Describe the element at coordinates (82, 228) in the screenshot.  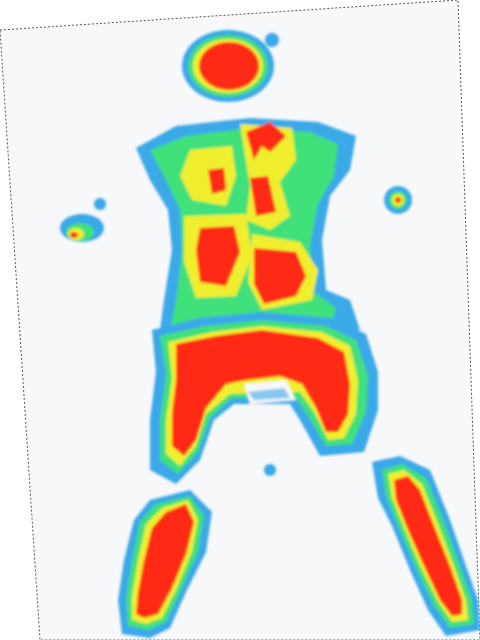
I see `left-hand-region` at that location.